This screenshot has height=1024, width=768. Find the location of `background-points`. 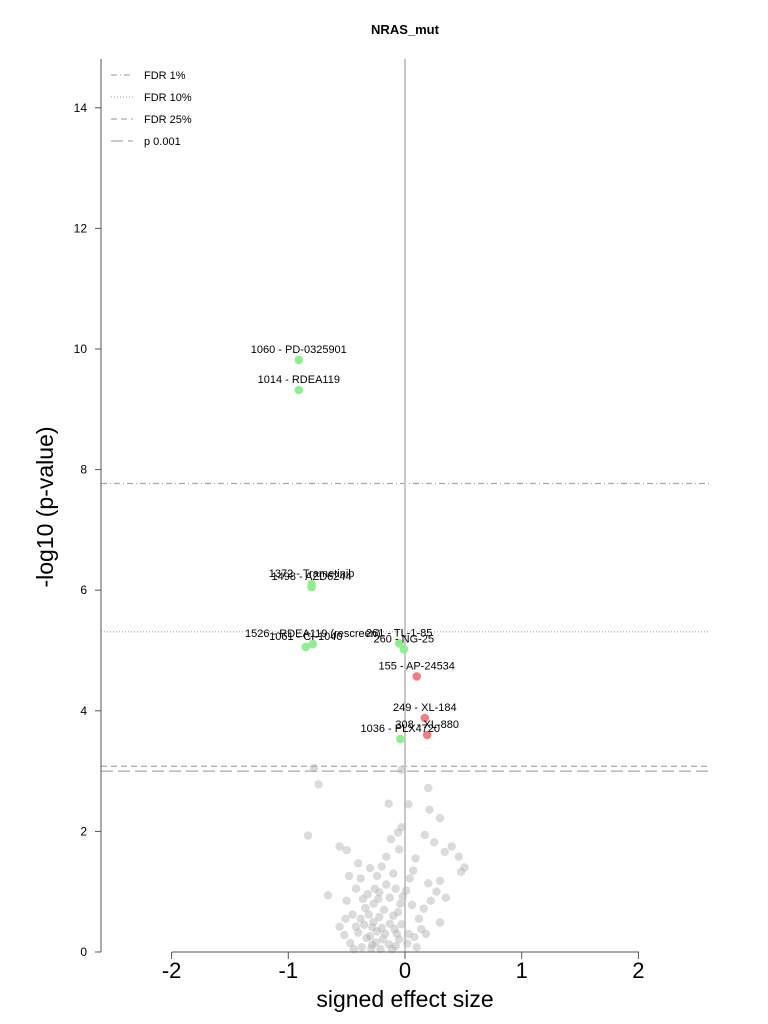

background-points is located at coordinates (386, 858).